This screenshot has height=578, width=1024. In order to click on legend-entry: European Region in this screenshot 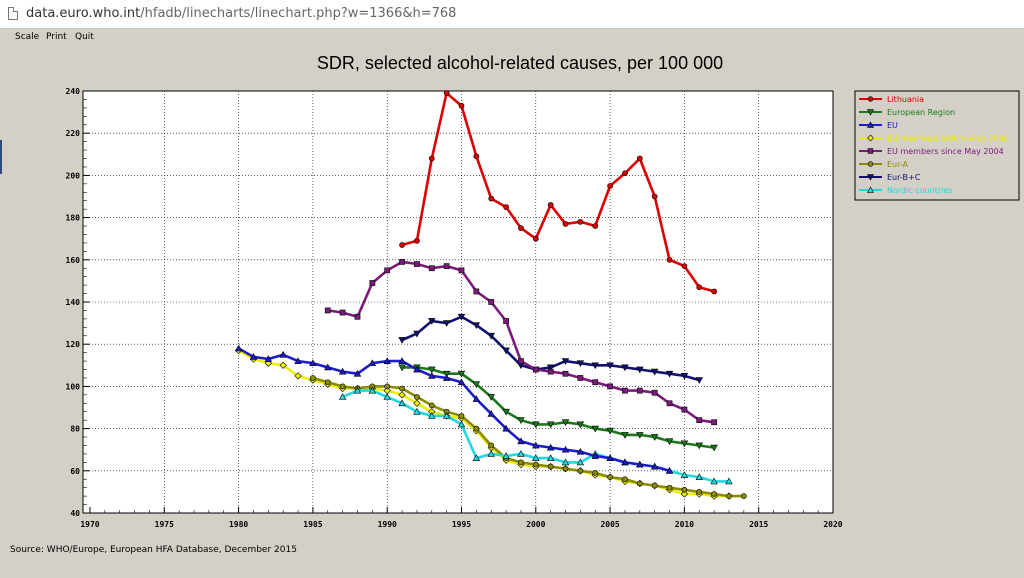, I will do `click(907, 112)`.